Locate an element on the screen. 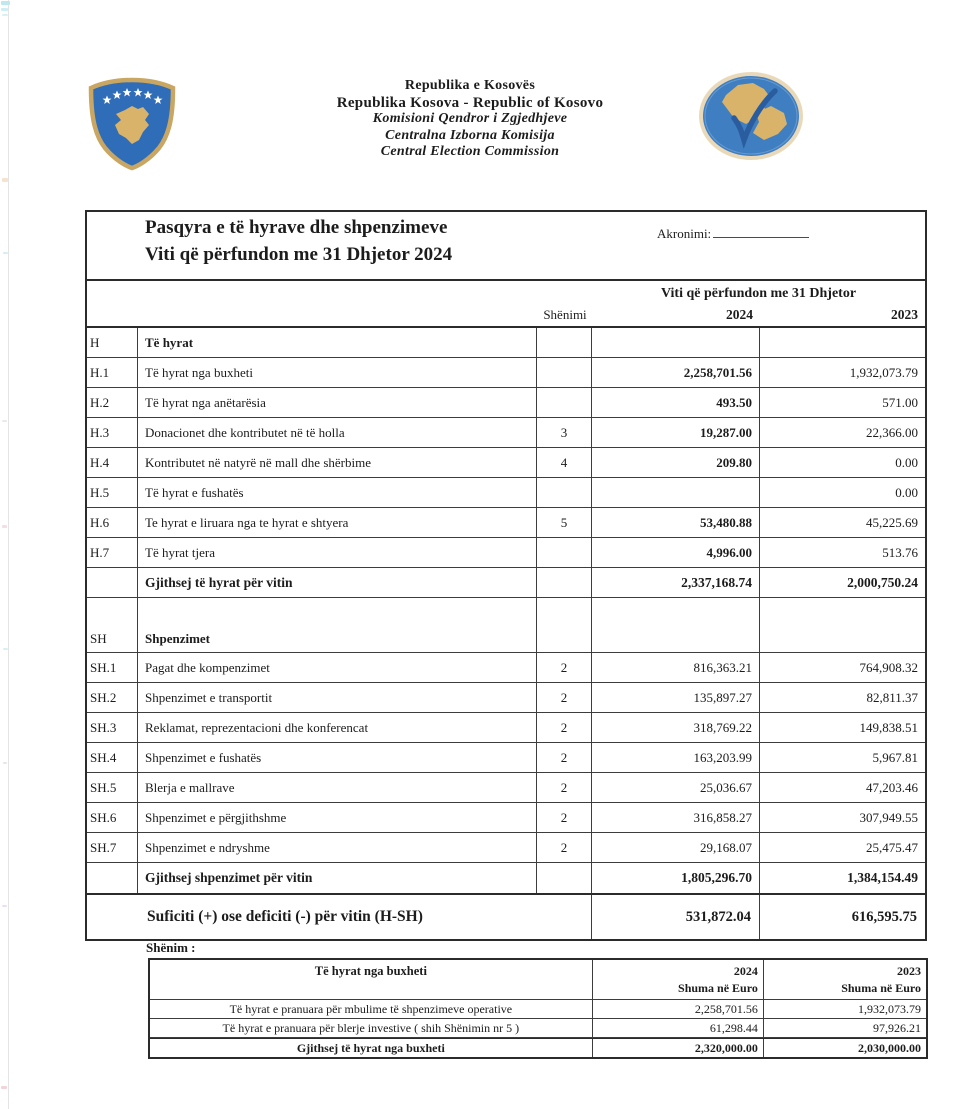 Image resolution: width=980 pixels, height=1109 pixels. letterhead-line-3: Komisioni Qendror i Zgjedhjeve is located at coordinates (470, 118).